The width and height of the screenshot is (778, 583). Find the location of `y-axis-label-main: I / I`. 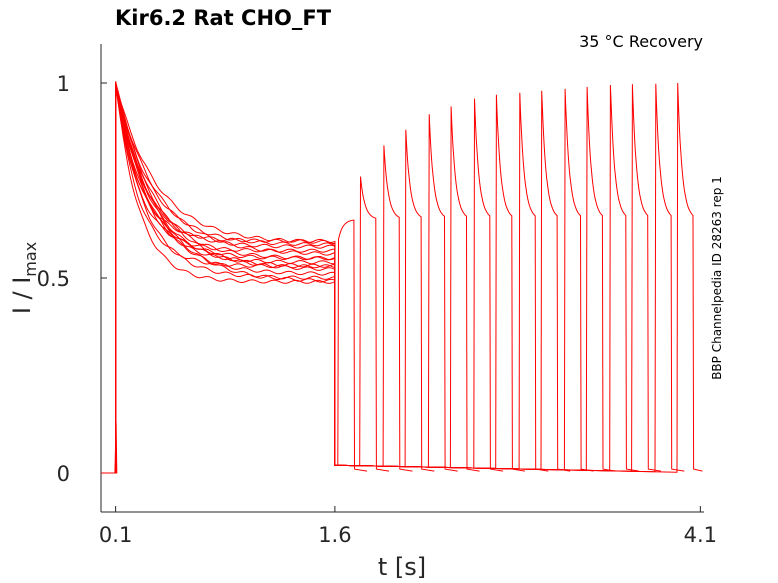

y-axis-label-main: I / I is located at coordinates (22, 296).